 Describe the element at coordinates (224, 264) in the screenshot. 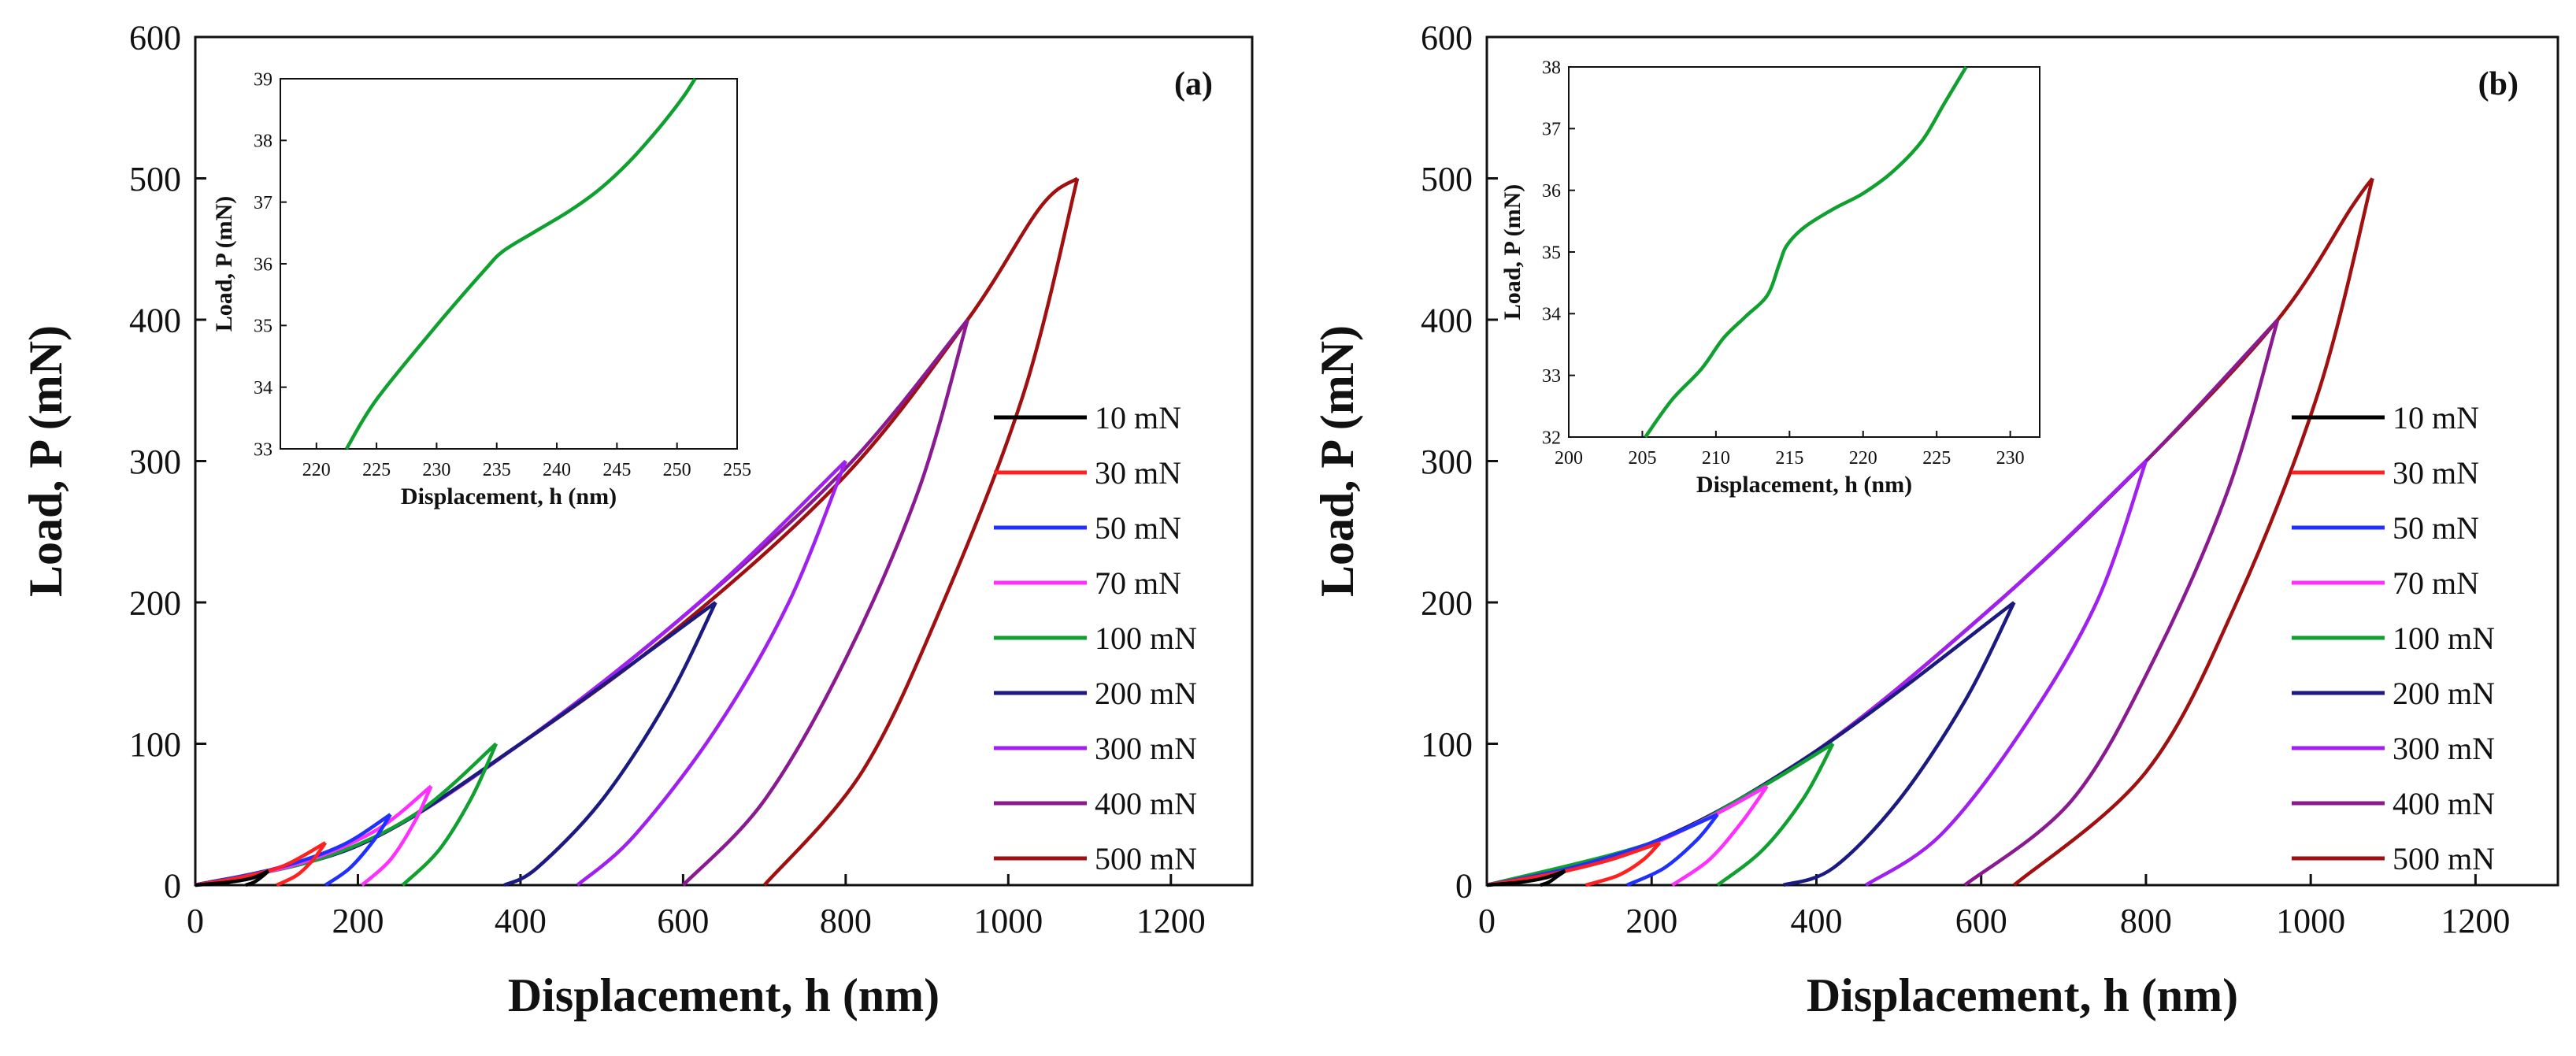

I see `panel-a-inset-y-axis-title: Load, P (mN)` at that location.